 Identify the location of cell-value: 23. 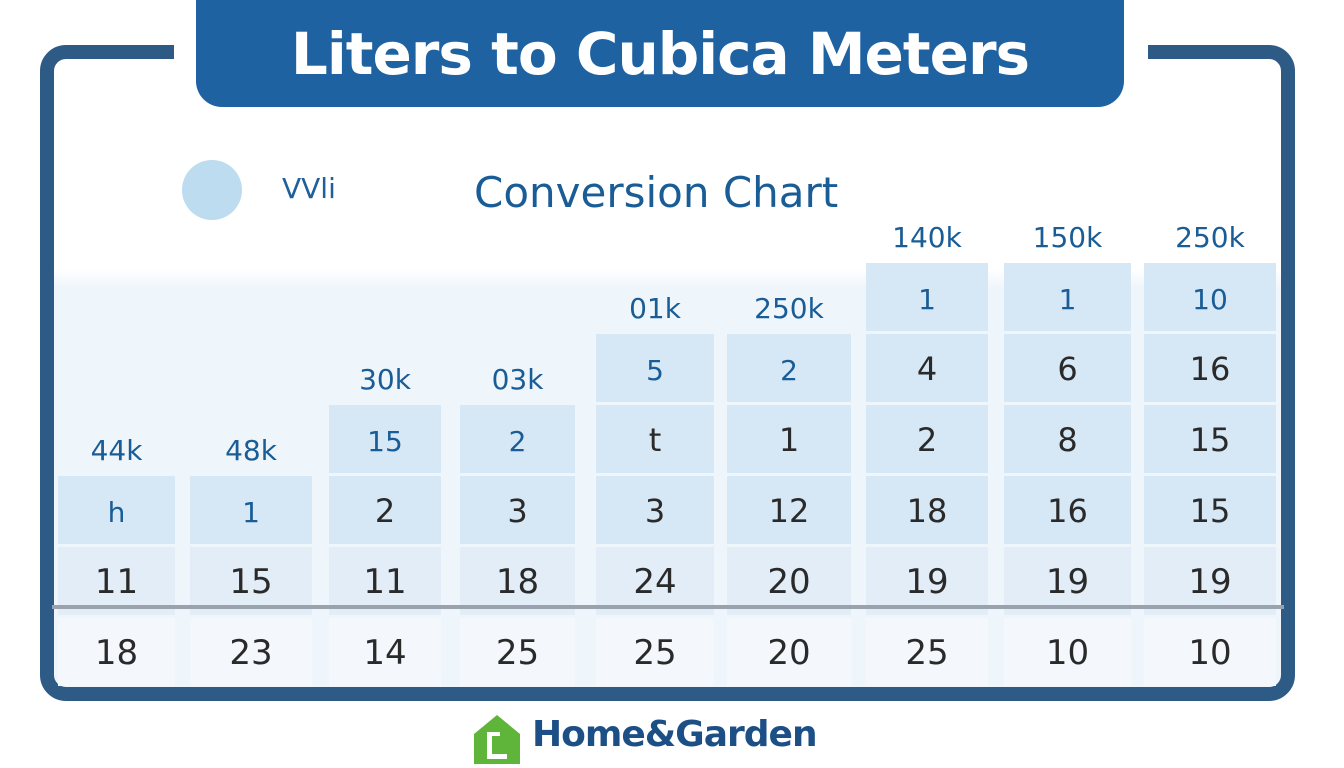
(250, 653).